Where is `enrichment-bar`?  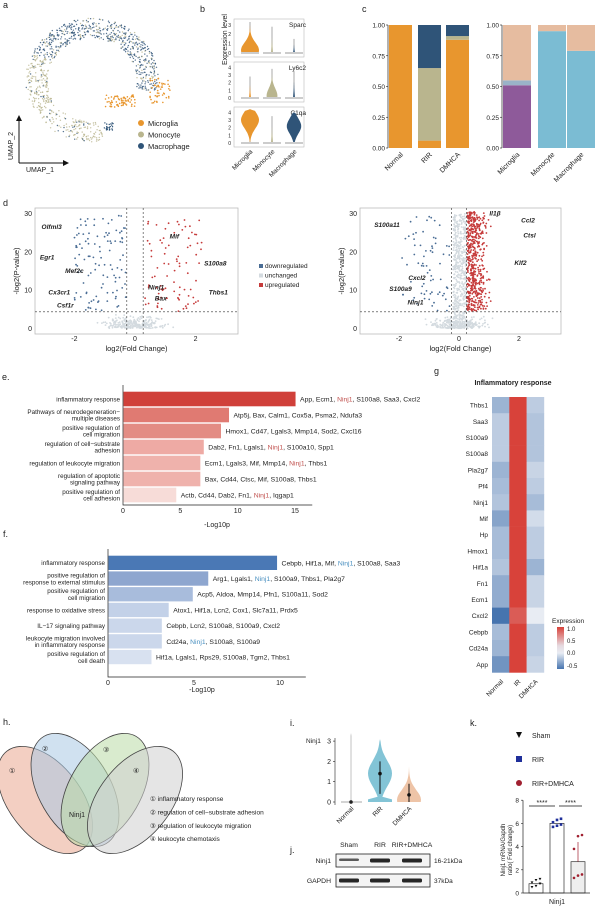
enrichment-bar is located at coordinates (138, 610).